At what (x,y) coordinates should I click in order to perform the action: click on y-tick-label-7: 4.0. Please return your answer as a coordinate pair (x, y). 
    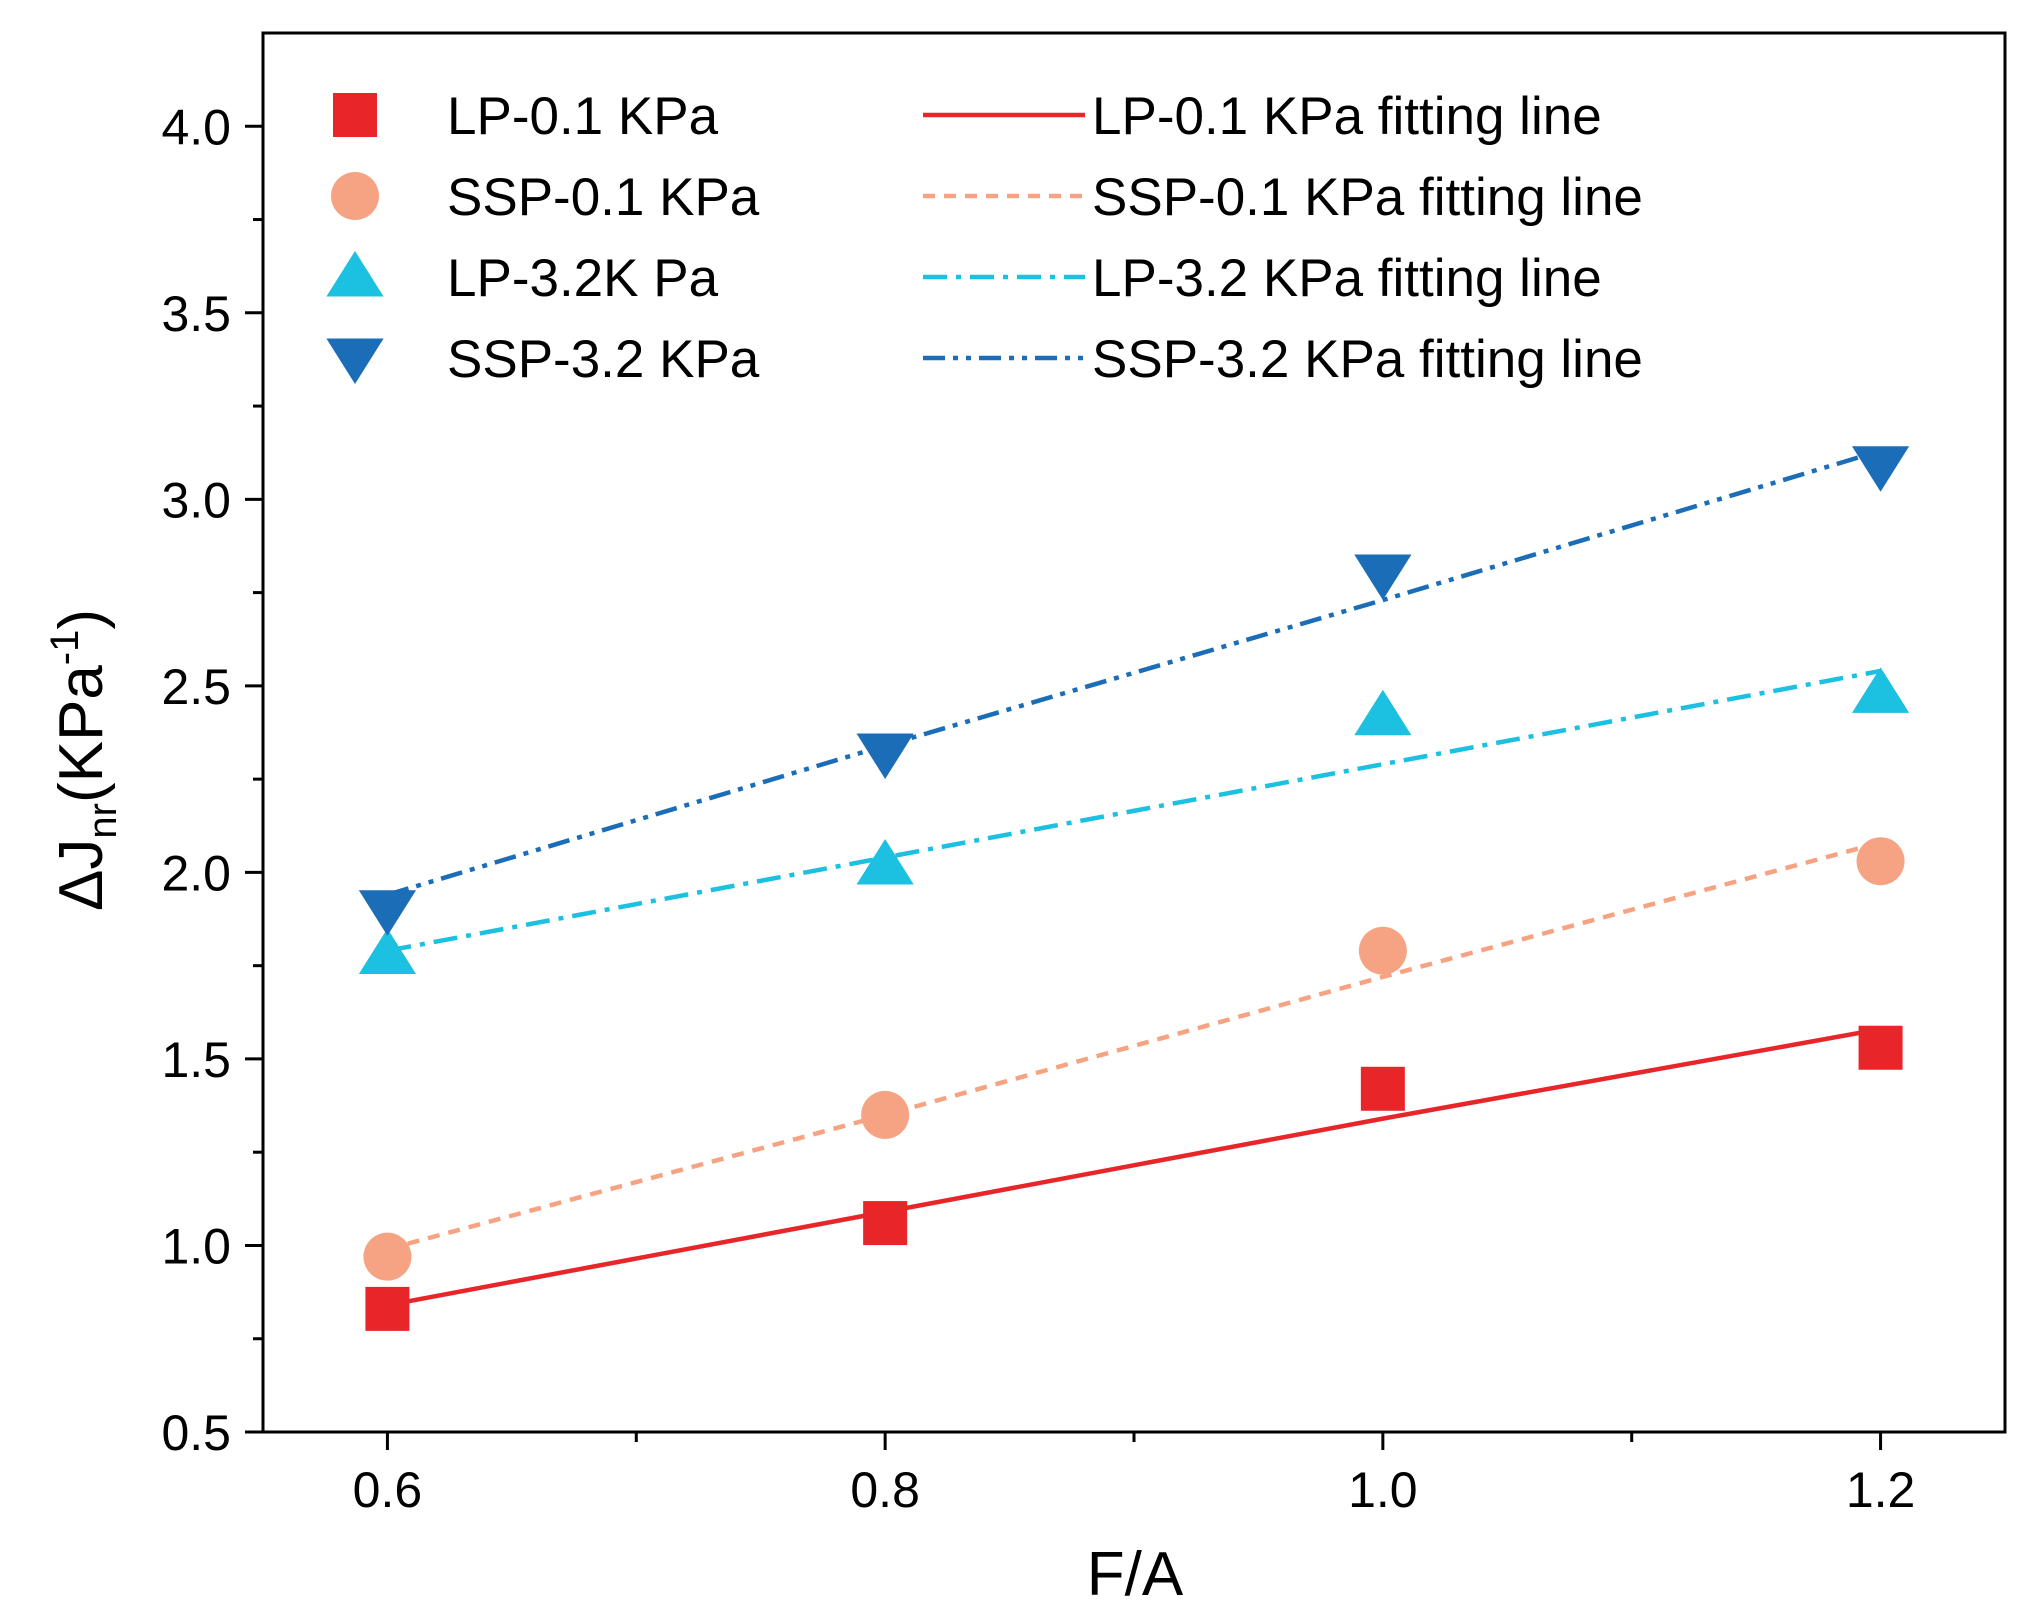
    Looking at the image, I should click on (196, 127).